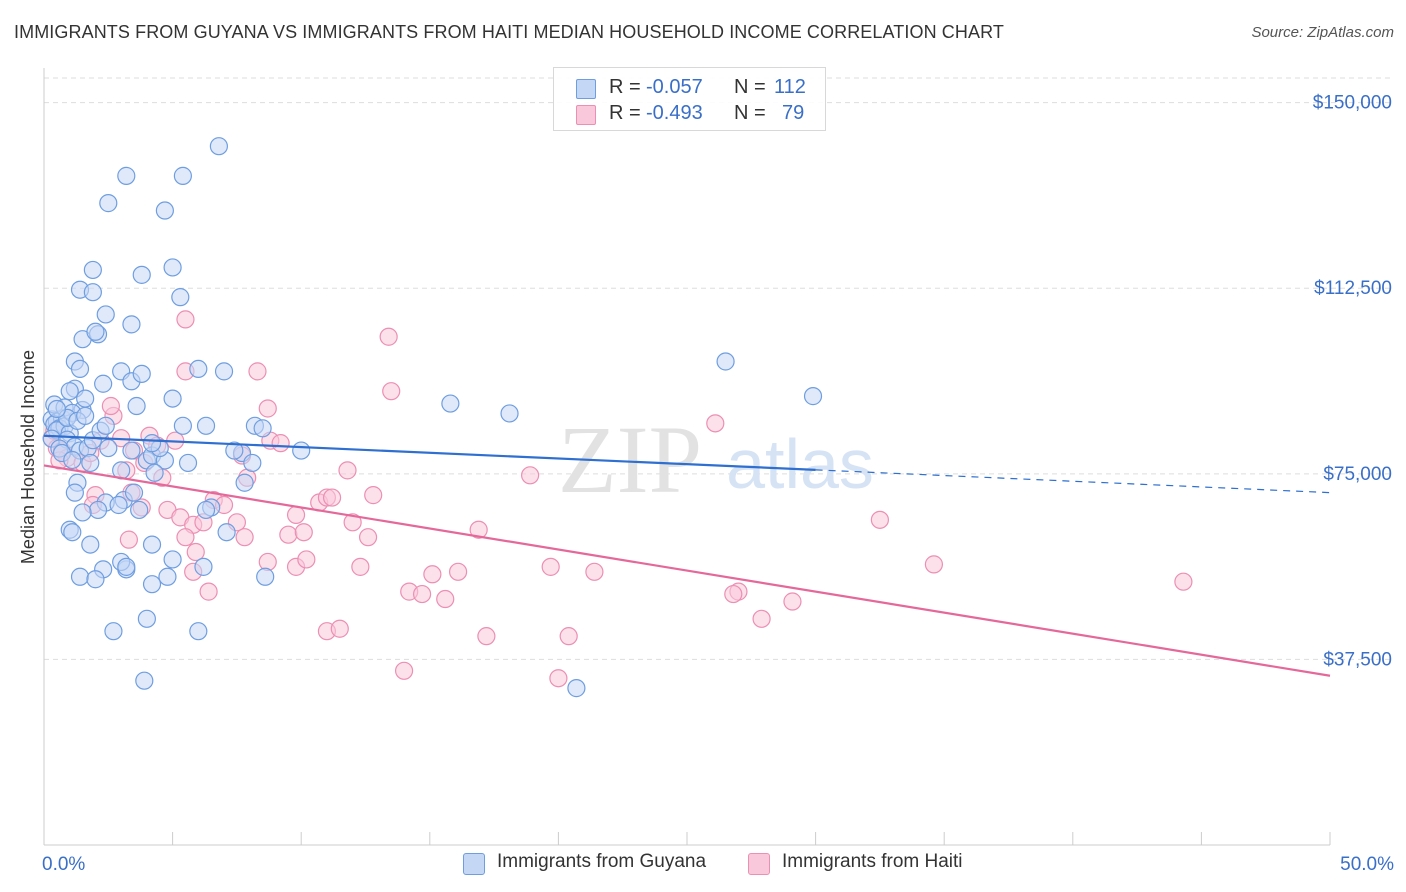 The width and height of the screenshot is (1406, 892). I want to click on bottom-legend-swatch-haiti, so click(759, 864).